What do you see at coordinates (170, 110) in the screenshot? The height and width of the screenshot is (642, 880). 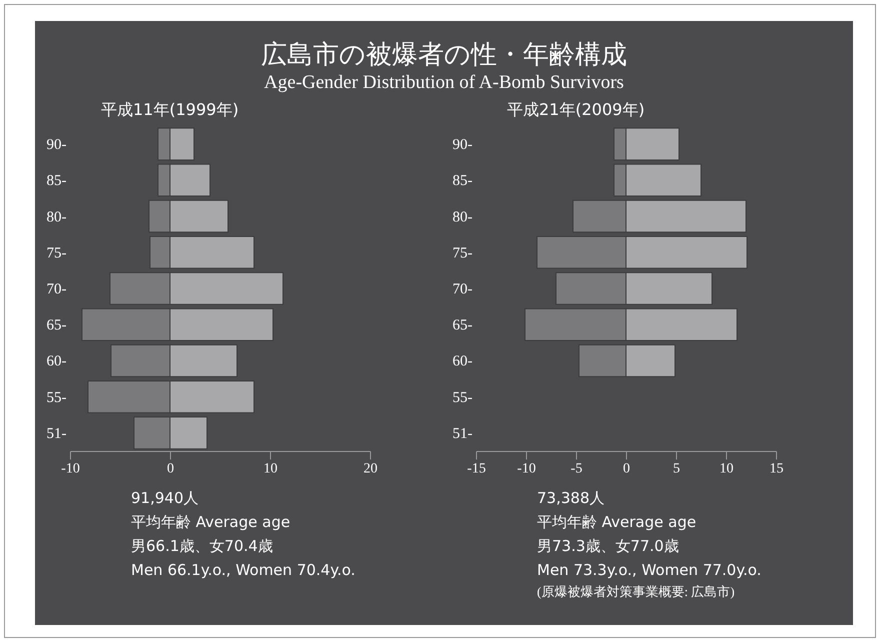 I see `text: 平成11年(1999年)` at bounding box center [170, 110].